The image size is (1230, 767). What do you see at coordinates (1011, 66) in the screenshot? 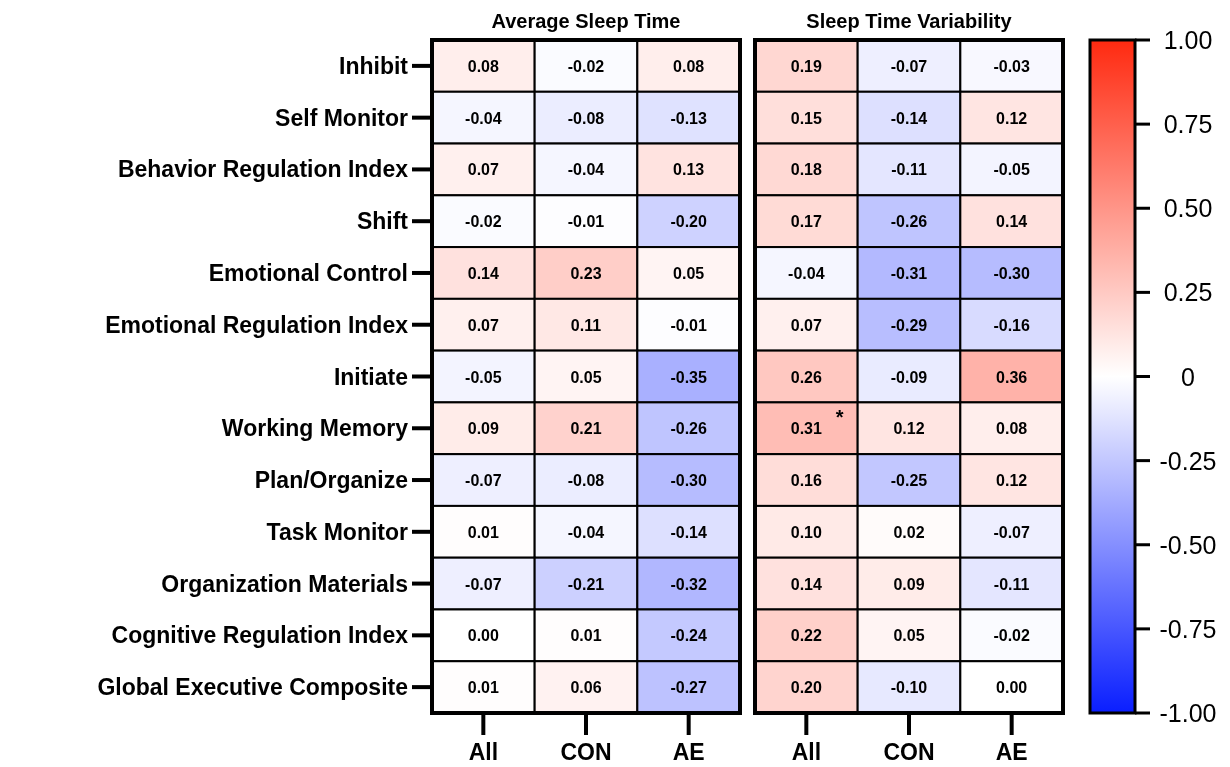
I see `data-label: -0.03` at bounding box center [1011, 66].